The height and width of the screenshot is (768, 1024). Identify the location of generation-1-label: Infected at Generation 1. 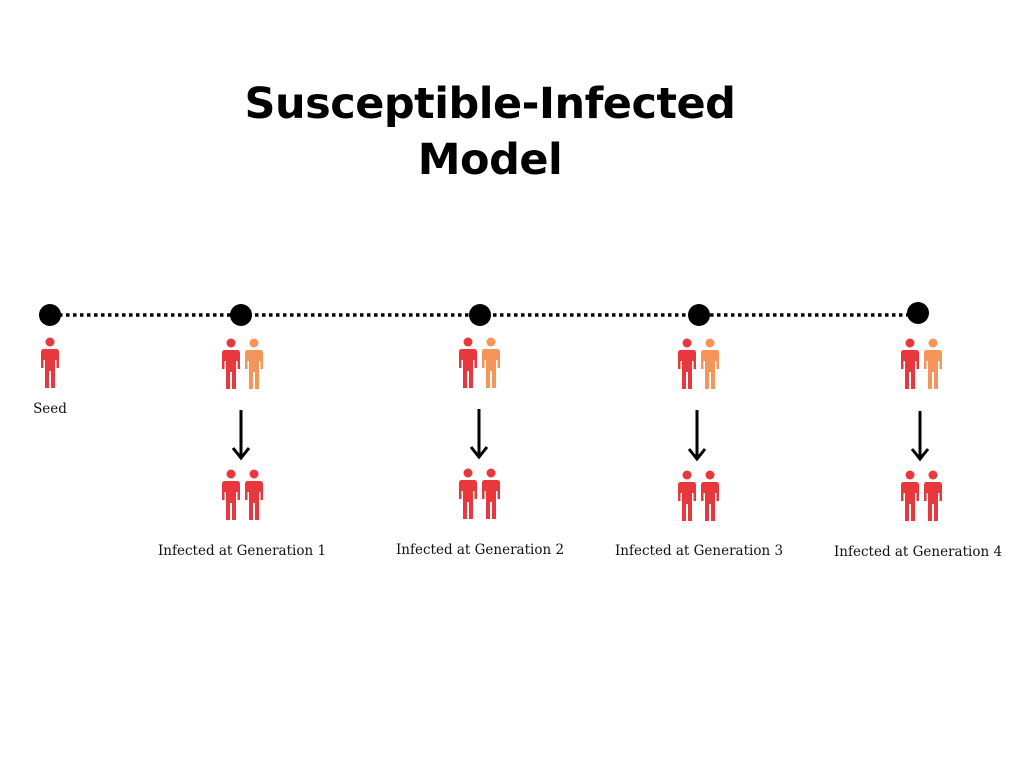
(242, 551).